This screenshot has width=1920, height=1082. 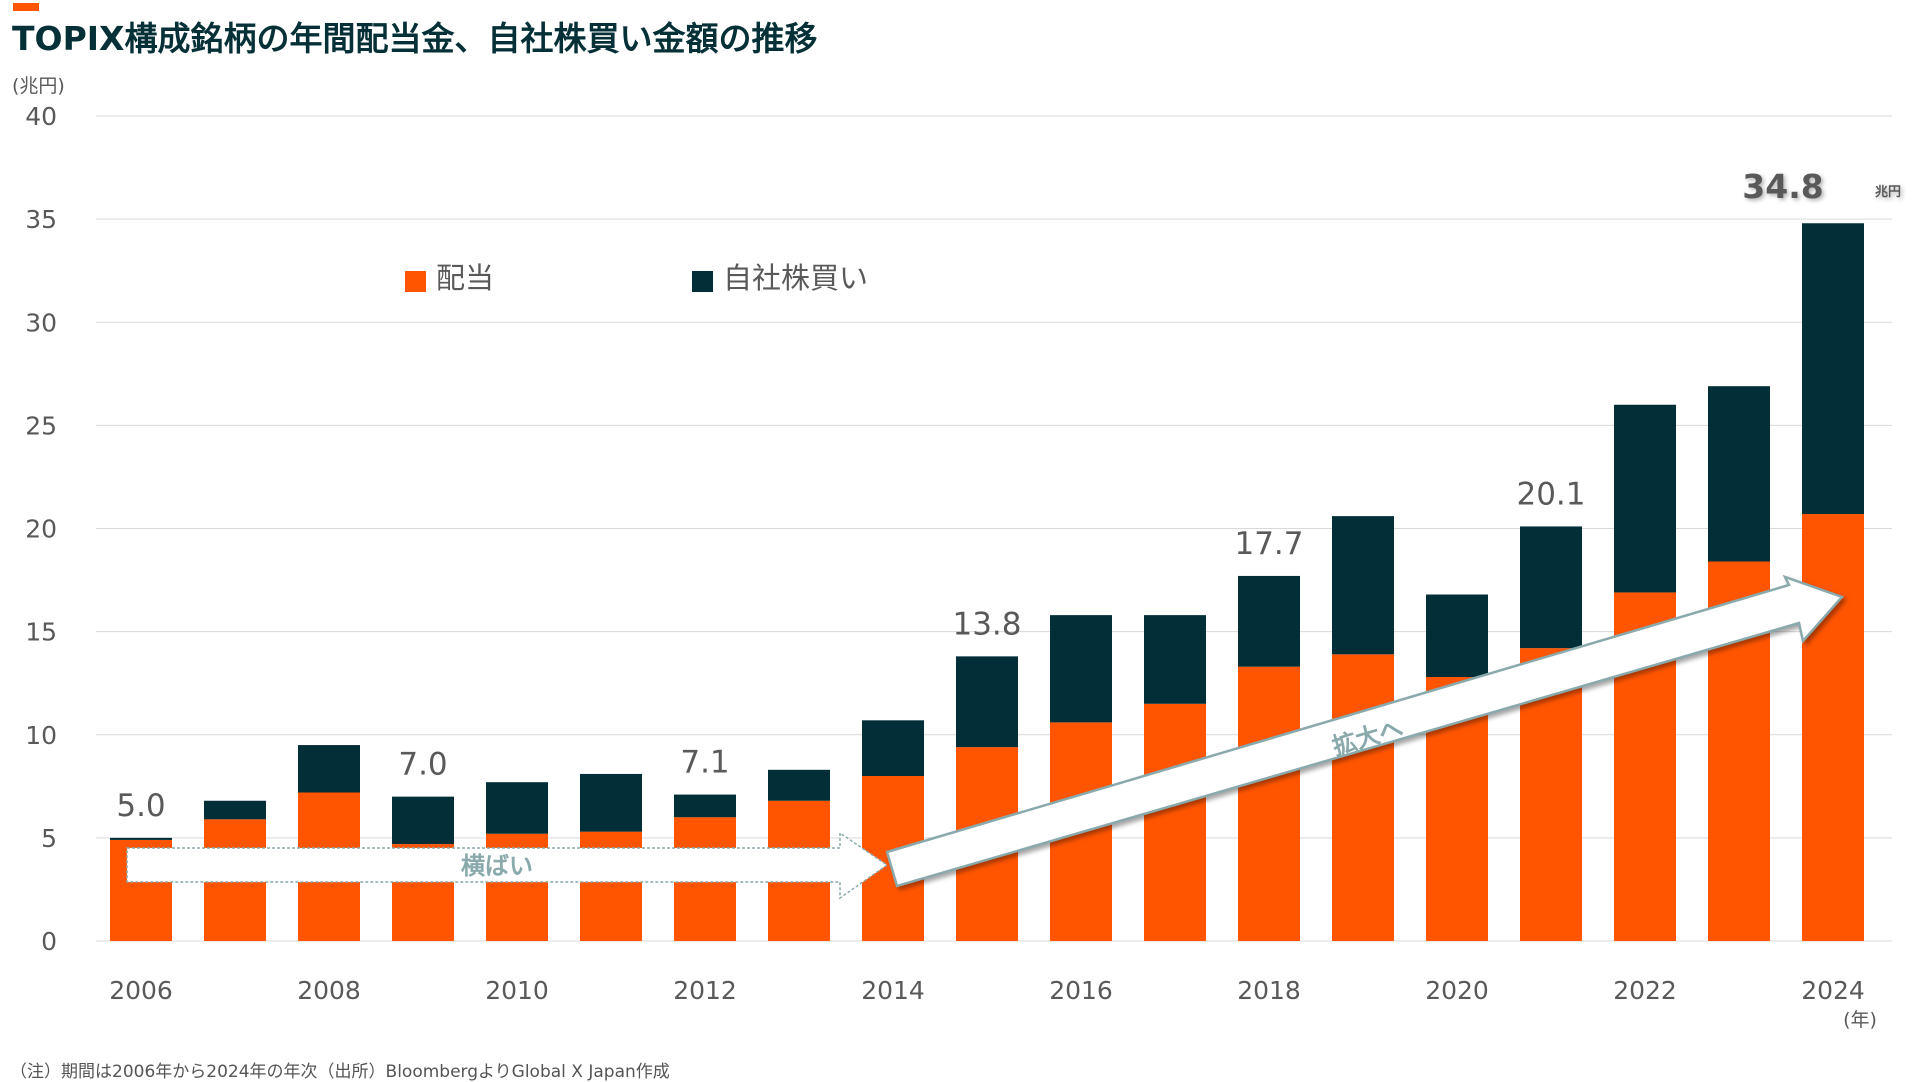 What do you see at coordinates (1081, 990) in the screenshot?
I see `x-tick-label: 2016` at bounding box center [1081, 990].